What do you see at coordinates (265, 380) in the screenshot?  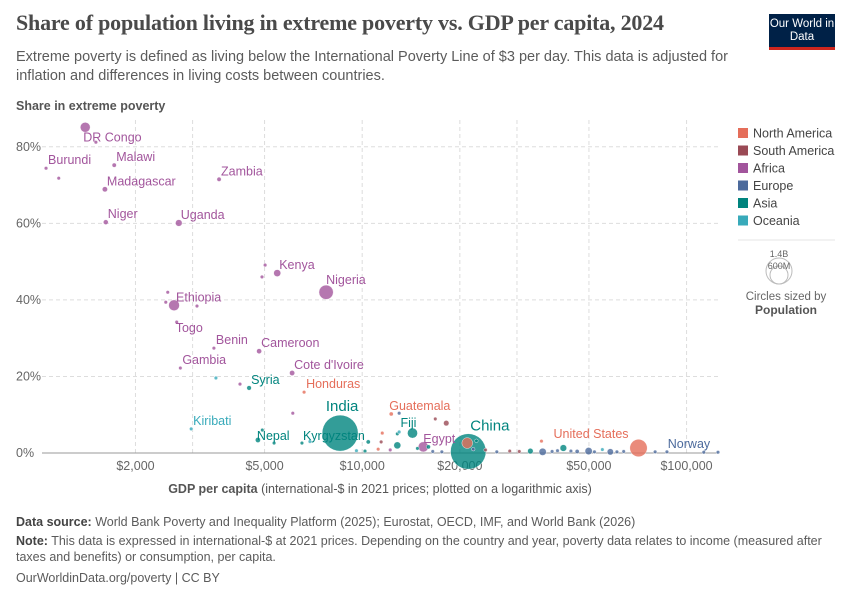 I see `point-label: Syria` at bounding box center [265, 380].